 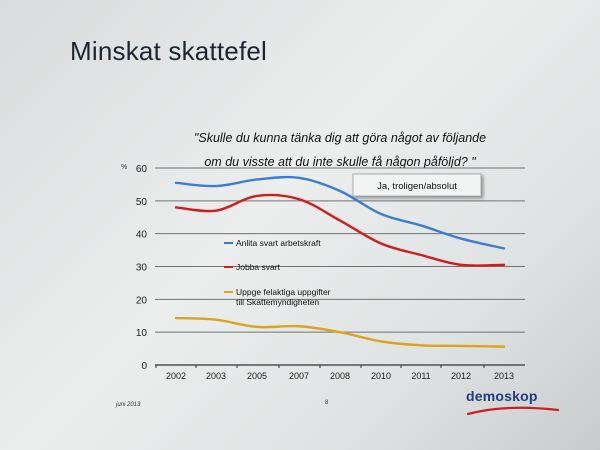 What do you see at coordinates (128, 405) in the screenshot?
I see `footer-date: juni 2013` at bounding box center [128, 405].